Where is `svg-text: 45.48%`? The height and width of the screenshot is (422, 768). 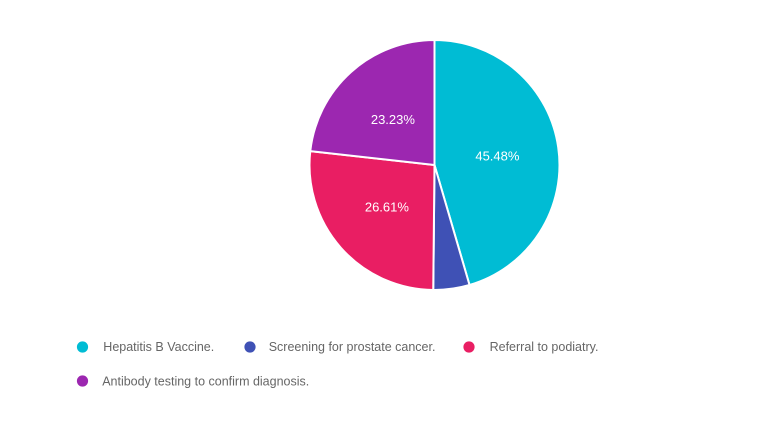 svg-text: 45.48% is located at coordinates (497, 156).